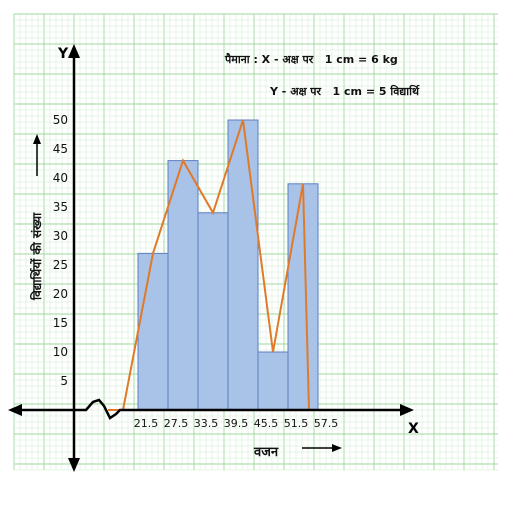 Image resolution: width=512 pixels, height=512 pixels. What do you see at coordinates (337, 448) in the screenshot?
I see `xlabel-arrow-head` at bounding box center [337, 448].